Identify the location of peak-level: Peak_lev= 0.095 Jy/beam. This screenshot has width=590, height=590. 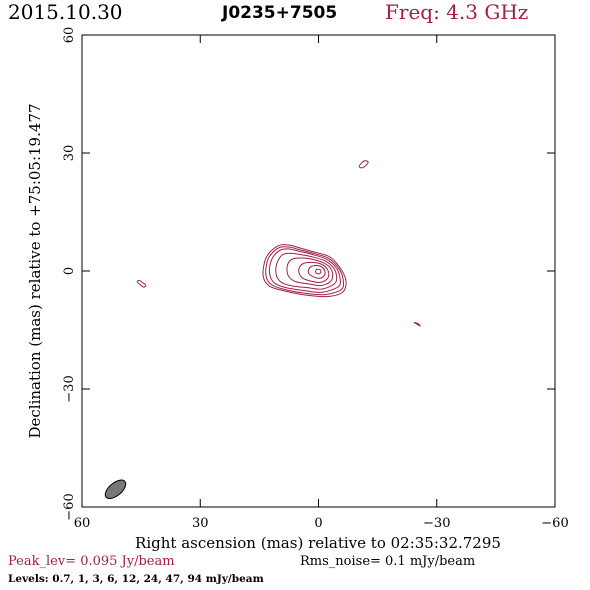
(91, 561).